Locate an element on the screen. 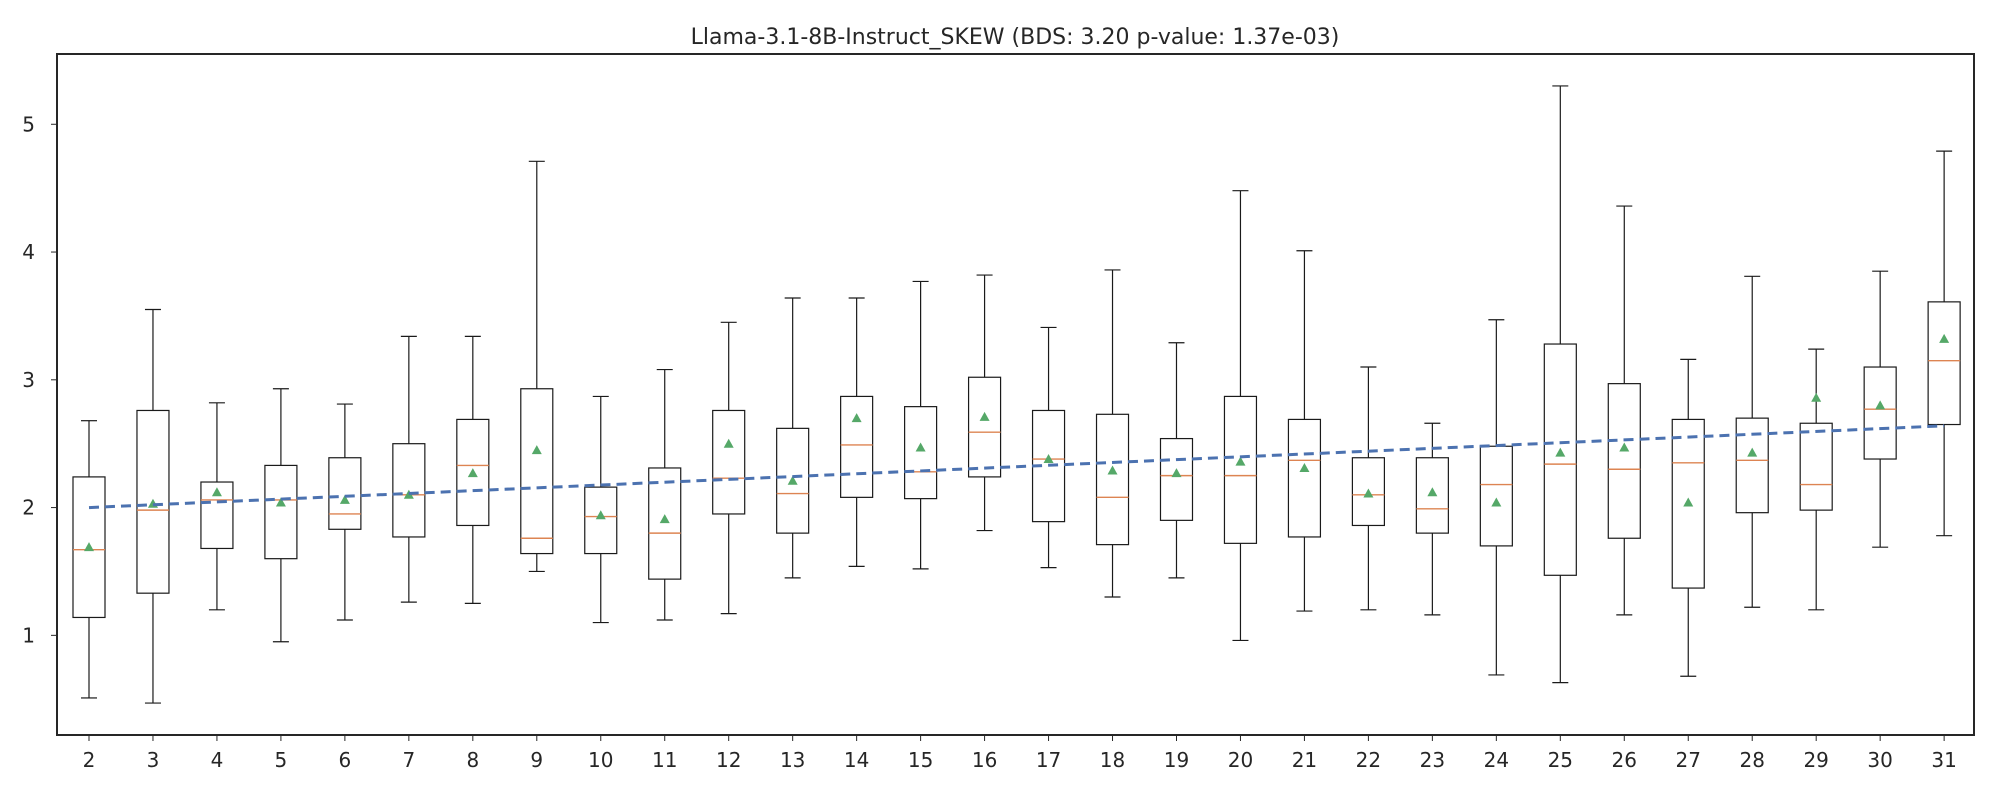  x-tick-label: 12 is located at coordinates (728, 760).